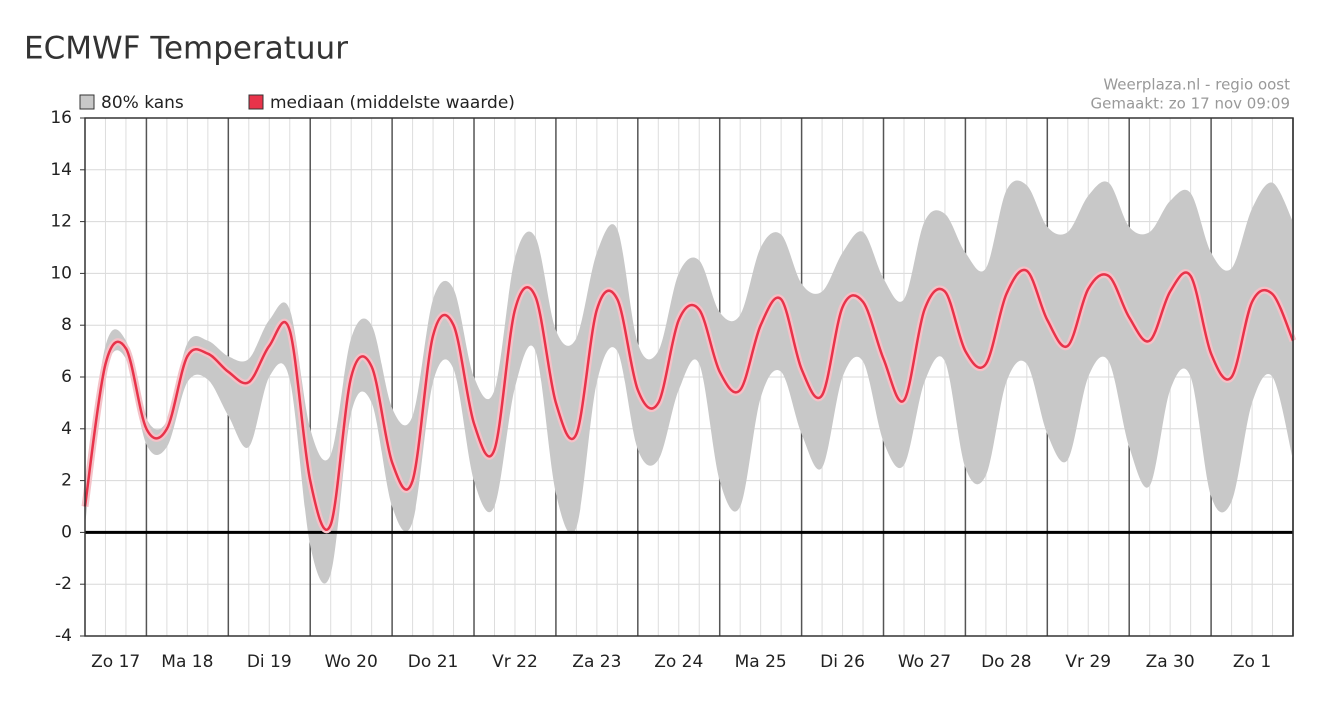 The height and width of the screenshot is (709, 1341). I want to click on x-tick-label: Zo 1, so click(1252, 662).